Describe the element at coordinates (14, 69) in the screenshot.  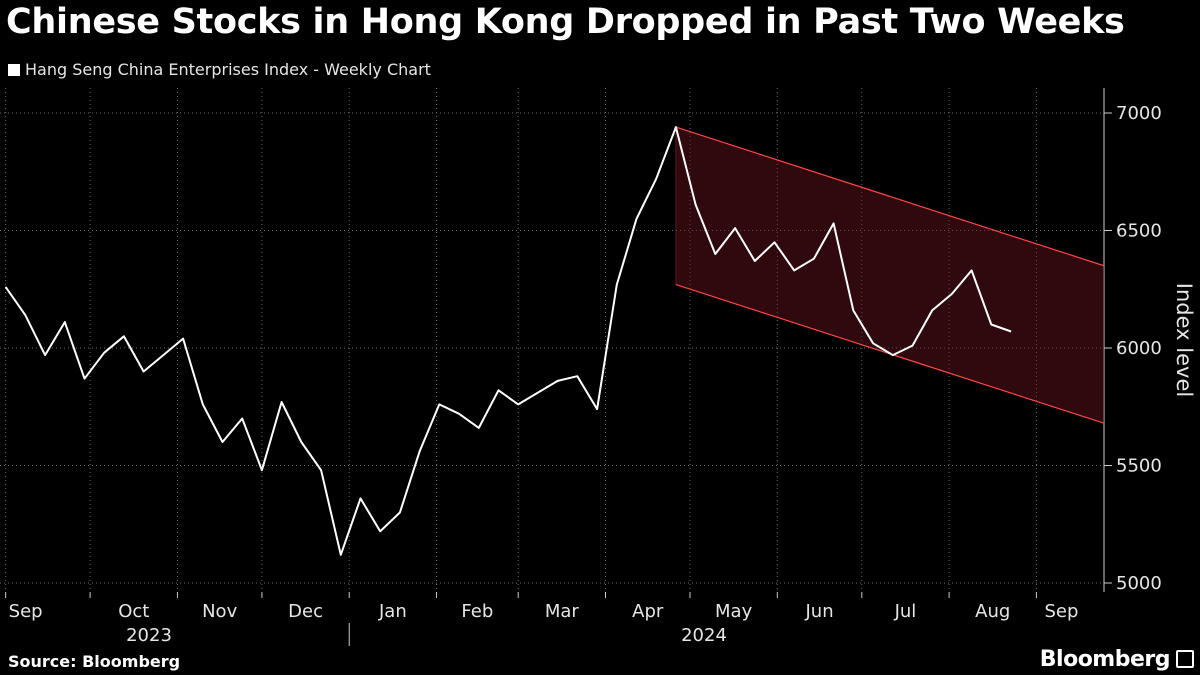
I see `legend-swatch` at that location.